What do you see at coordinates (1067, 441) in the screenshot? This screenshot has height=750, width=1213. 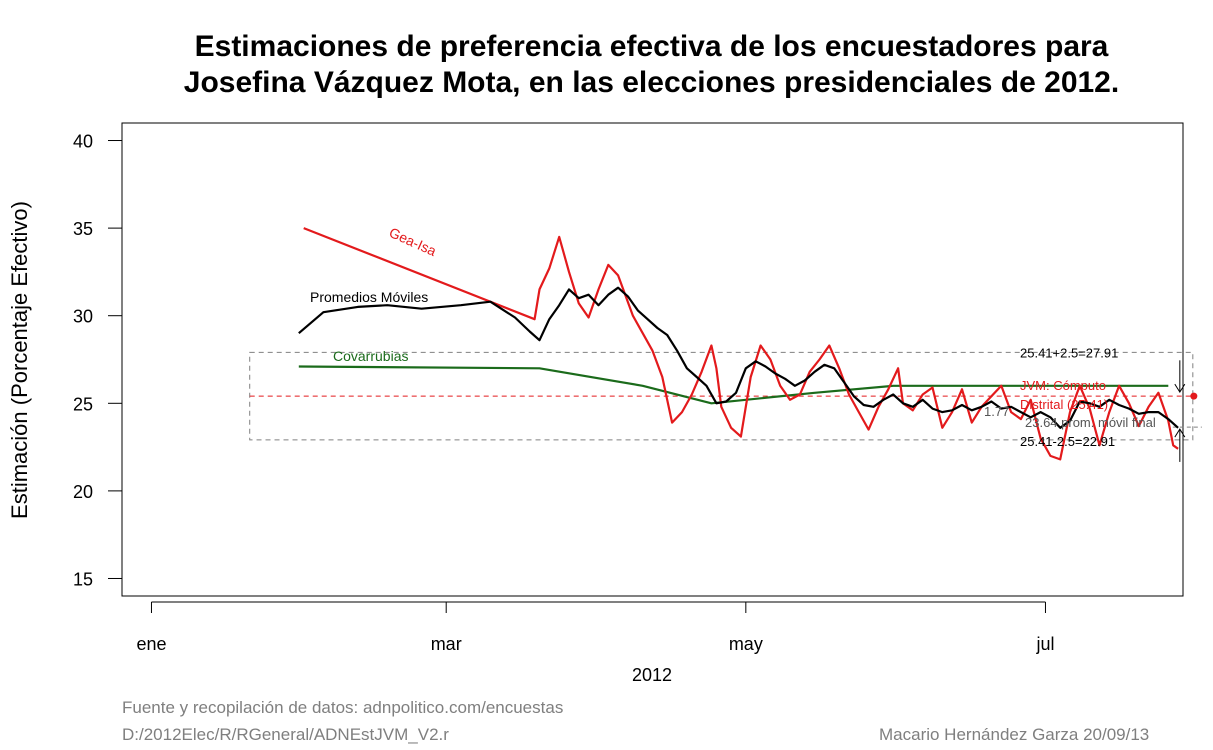 I see `lower-band-label: 25.41-2.5=22.91` at bounding box center [1067, 441].